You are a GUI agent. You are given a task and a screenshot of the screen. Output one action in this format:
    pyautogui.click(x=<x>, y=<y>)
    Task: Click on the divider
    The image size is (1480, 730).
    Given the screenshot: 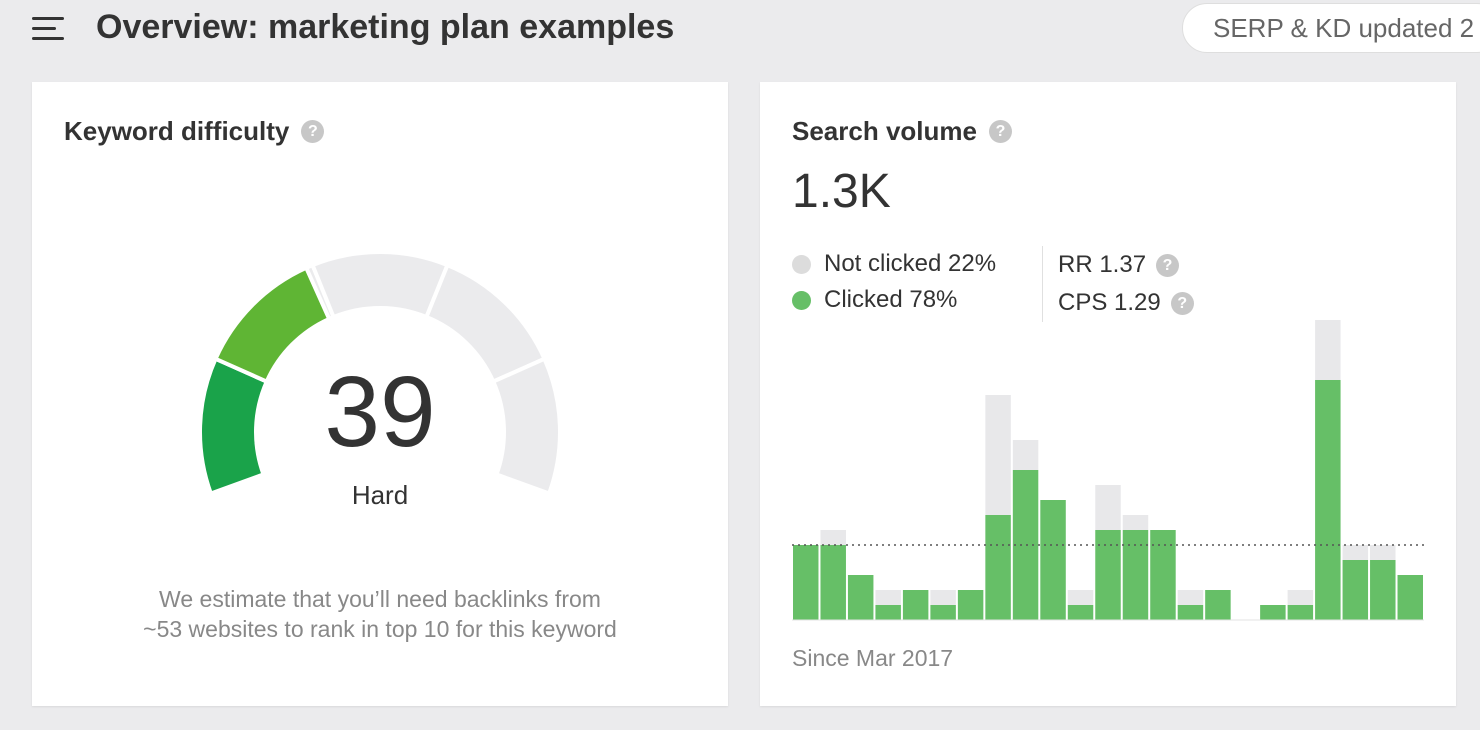 What is the action you would take?
    pyautogui.click(x=1042, y=284)
    